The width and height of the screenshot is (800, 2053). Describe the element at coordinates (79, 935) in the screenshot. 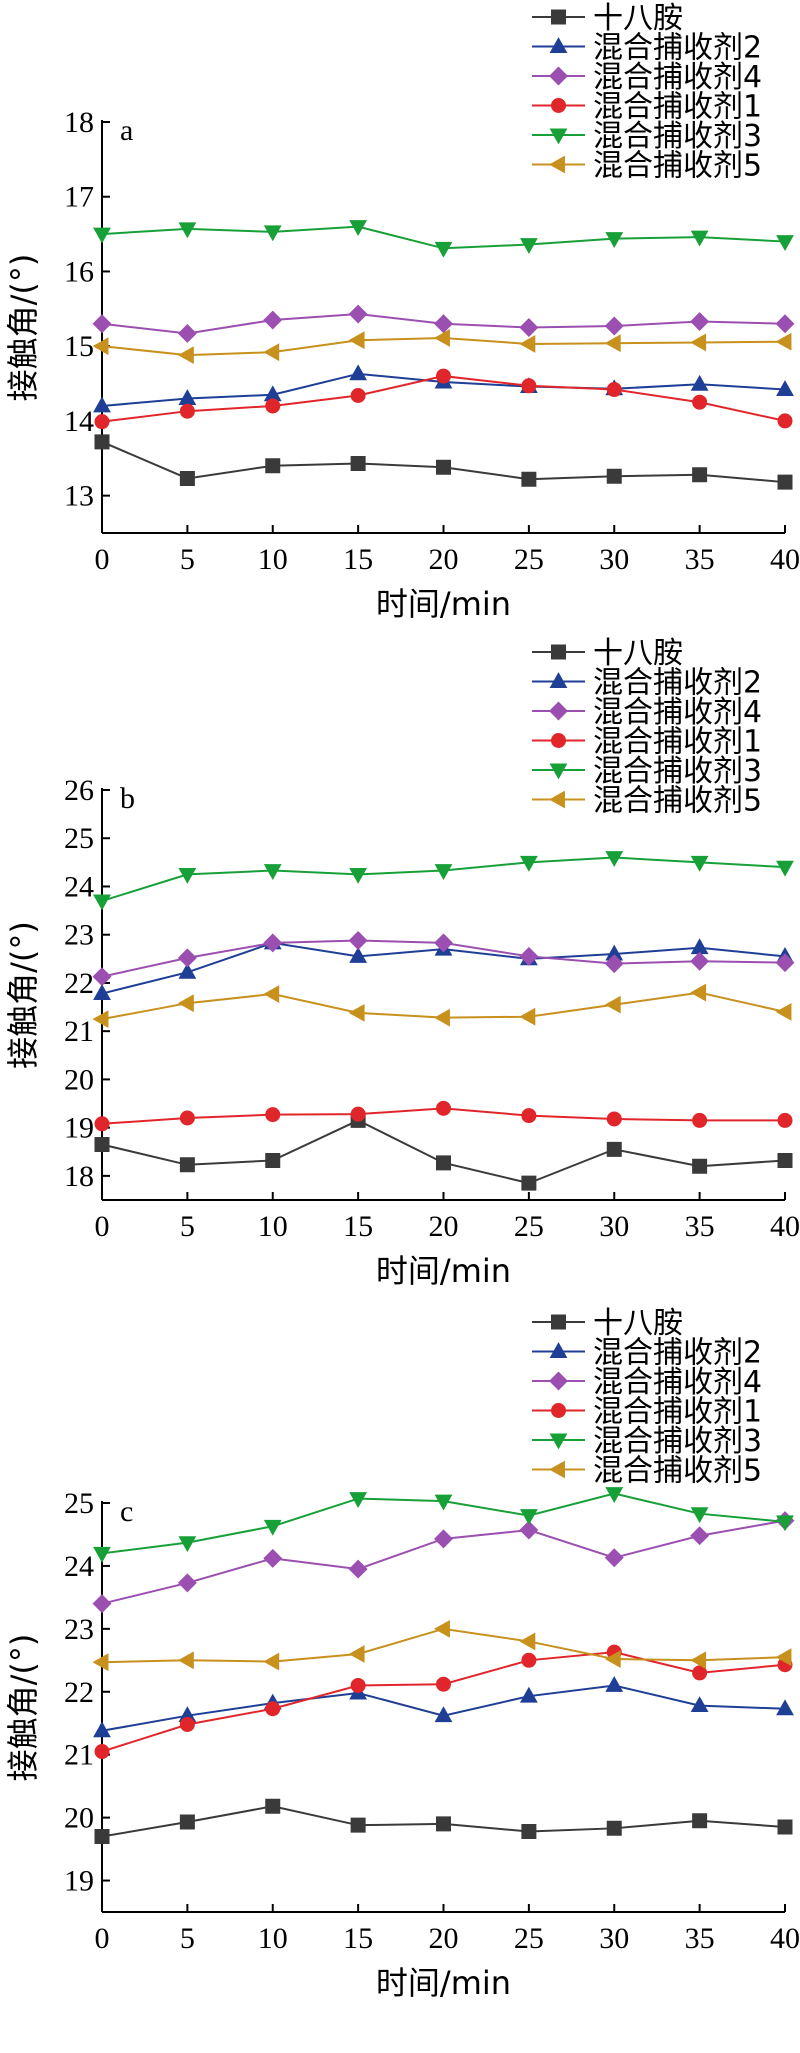

I see `y-tick-label: 23` at that location.